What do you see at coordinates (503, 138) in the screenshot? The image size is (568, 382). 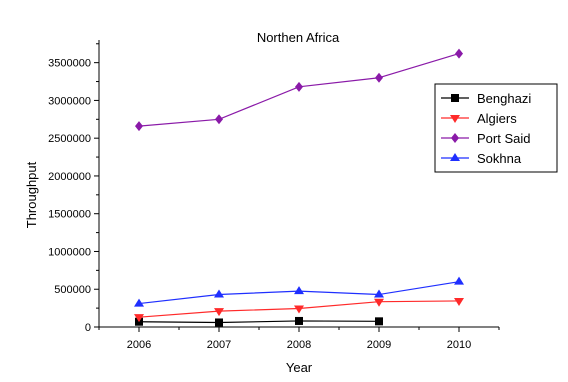 I see `legend-label-port-said: Port Said` at bounding box center [503, 138].